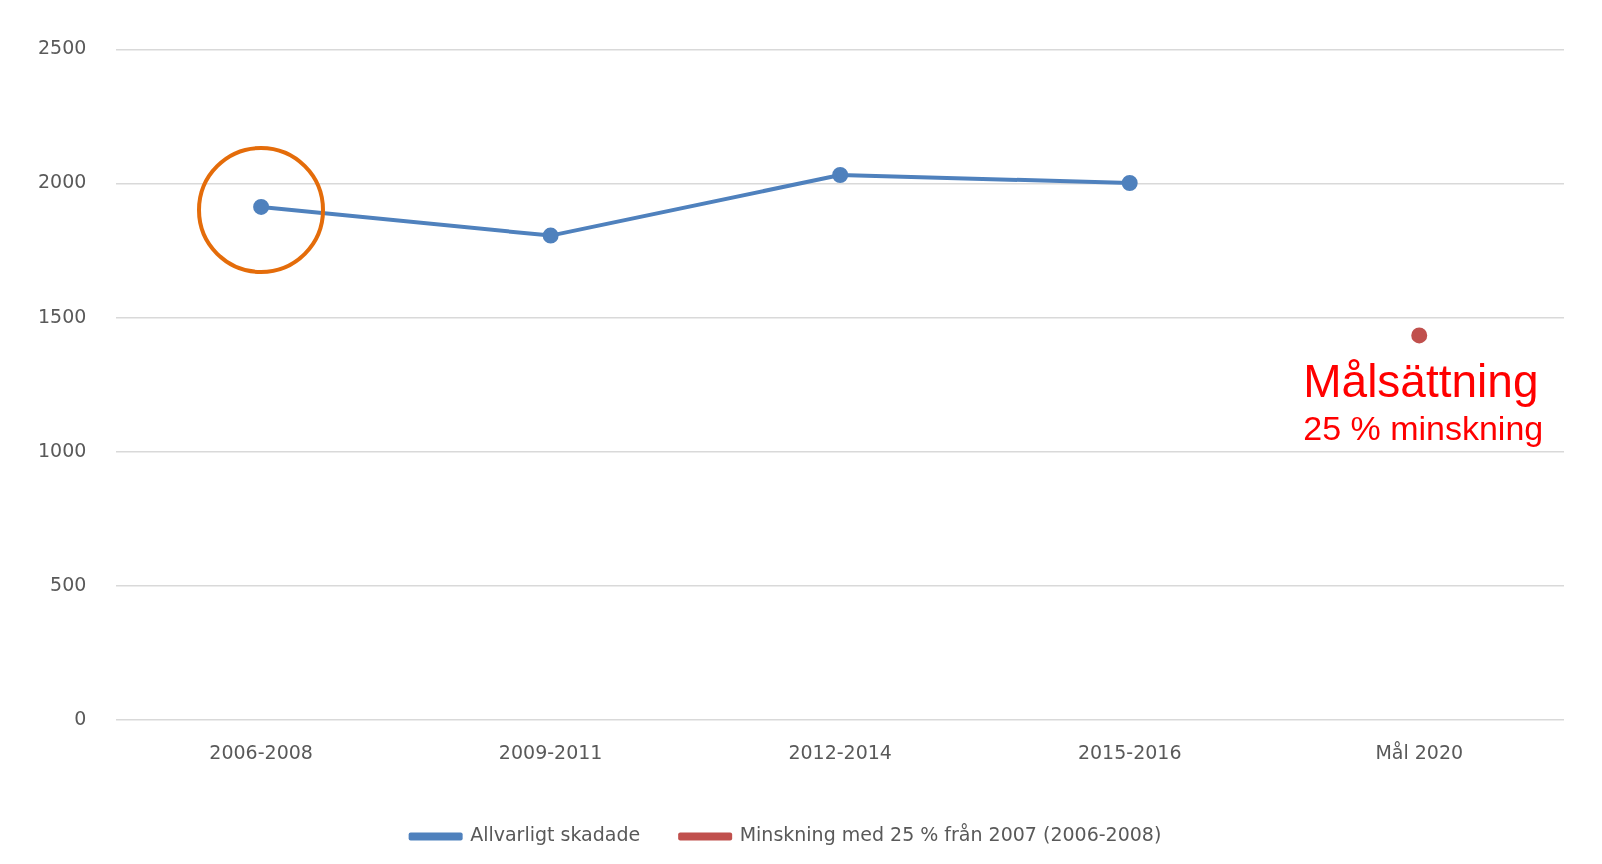 This screenshot has width=1602, height=864. What do you see at coordinates (950, 834) in the screenshot?
I see `legend-label: Minskning med 25 % från 2007 (2006-2008)` at bounding box center [950, 834].